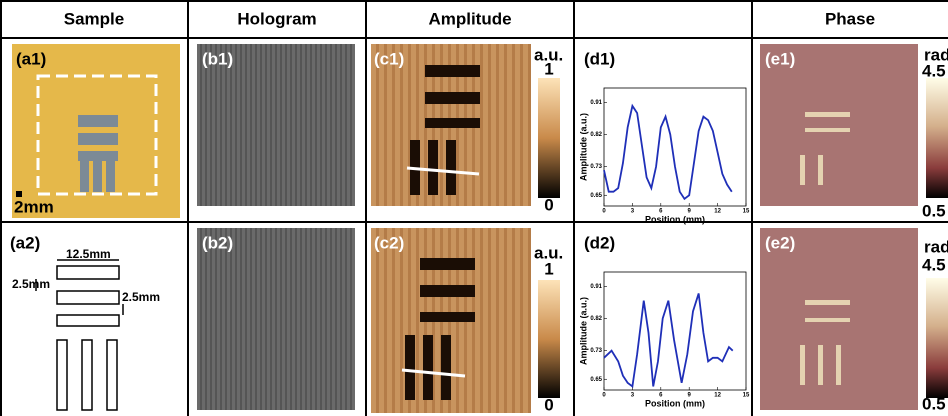  Describe the element at coordinates (34, 206) in the screenshot. I see `scale-label: 2mm` at that location.